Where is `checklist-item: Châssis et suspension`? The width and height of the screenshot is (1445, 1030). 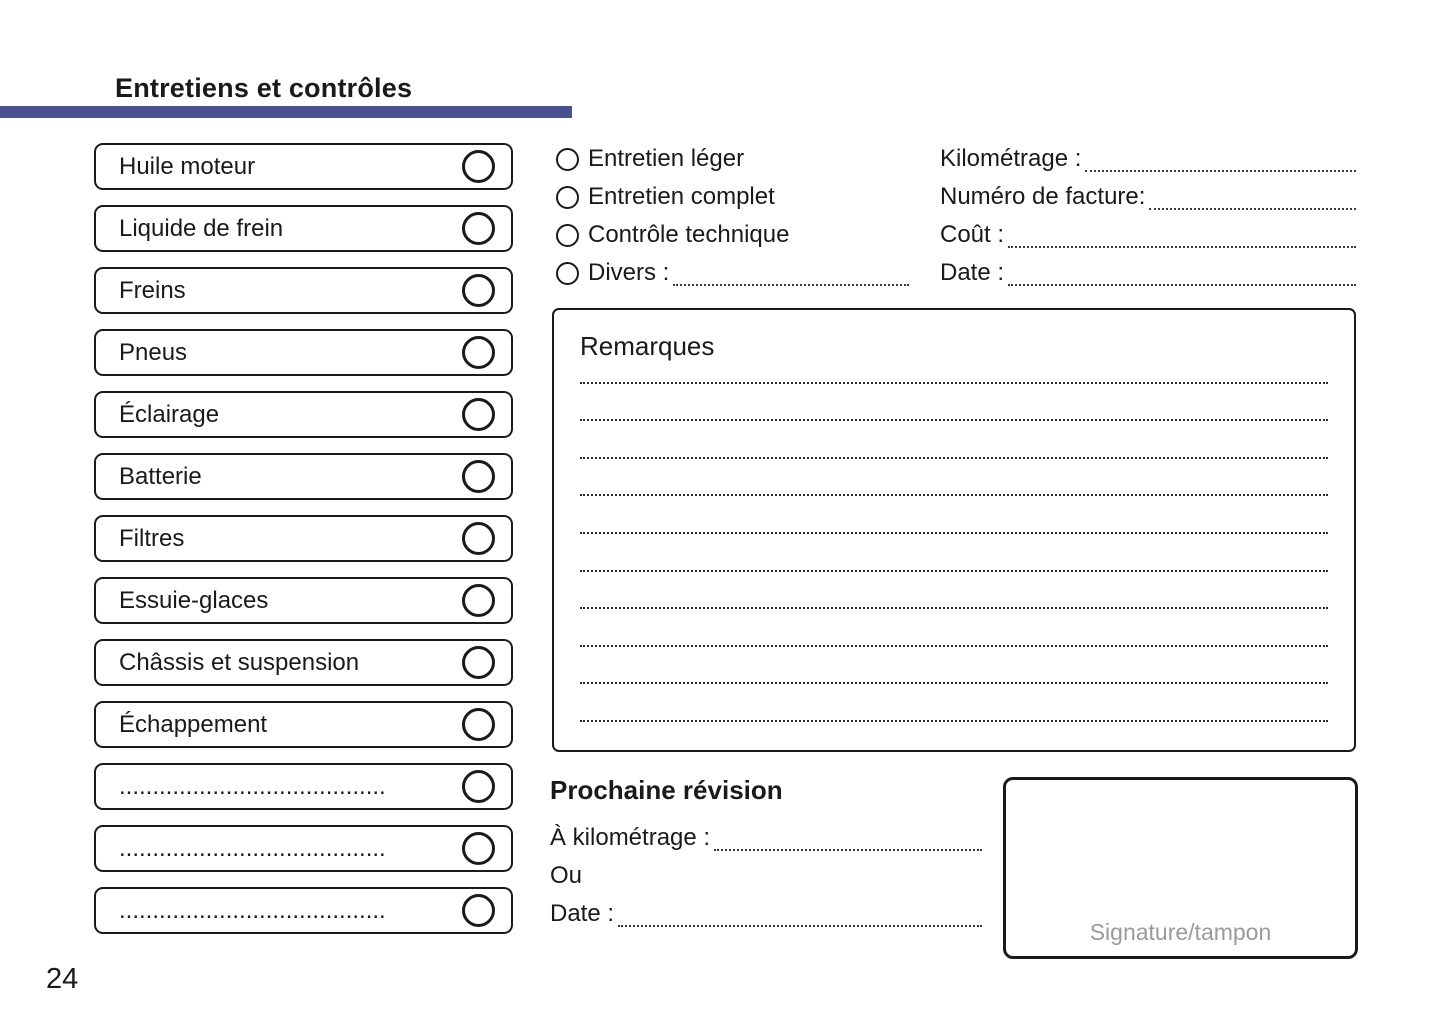 checklist-item: Châssis et suspension is located at coordinates (303, 662).